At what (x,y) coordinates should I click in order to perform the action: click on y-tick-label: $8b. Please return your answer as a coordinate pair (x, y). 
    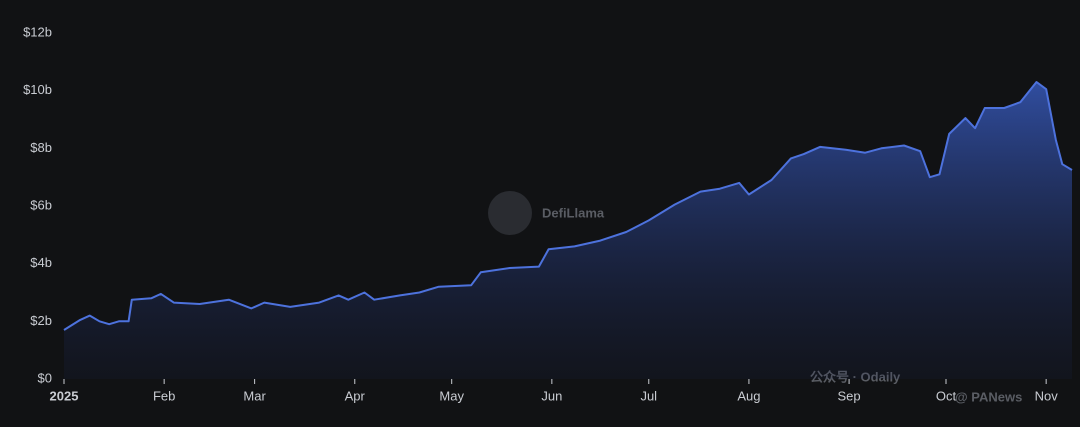
    Looking at the image, I should click on (41, 147).